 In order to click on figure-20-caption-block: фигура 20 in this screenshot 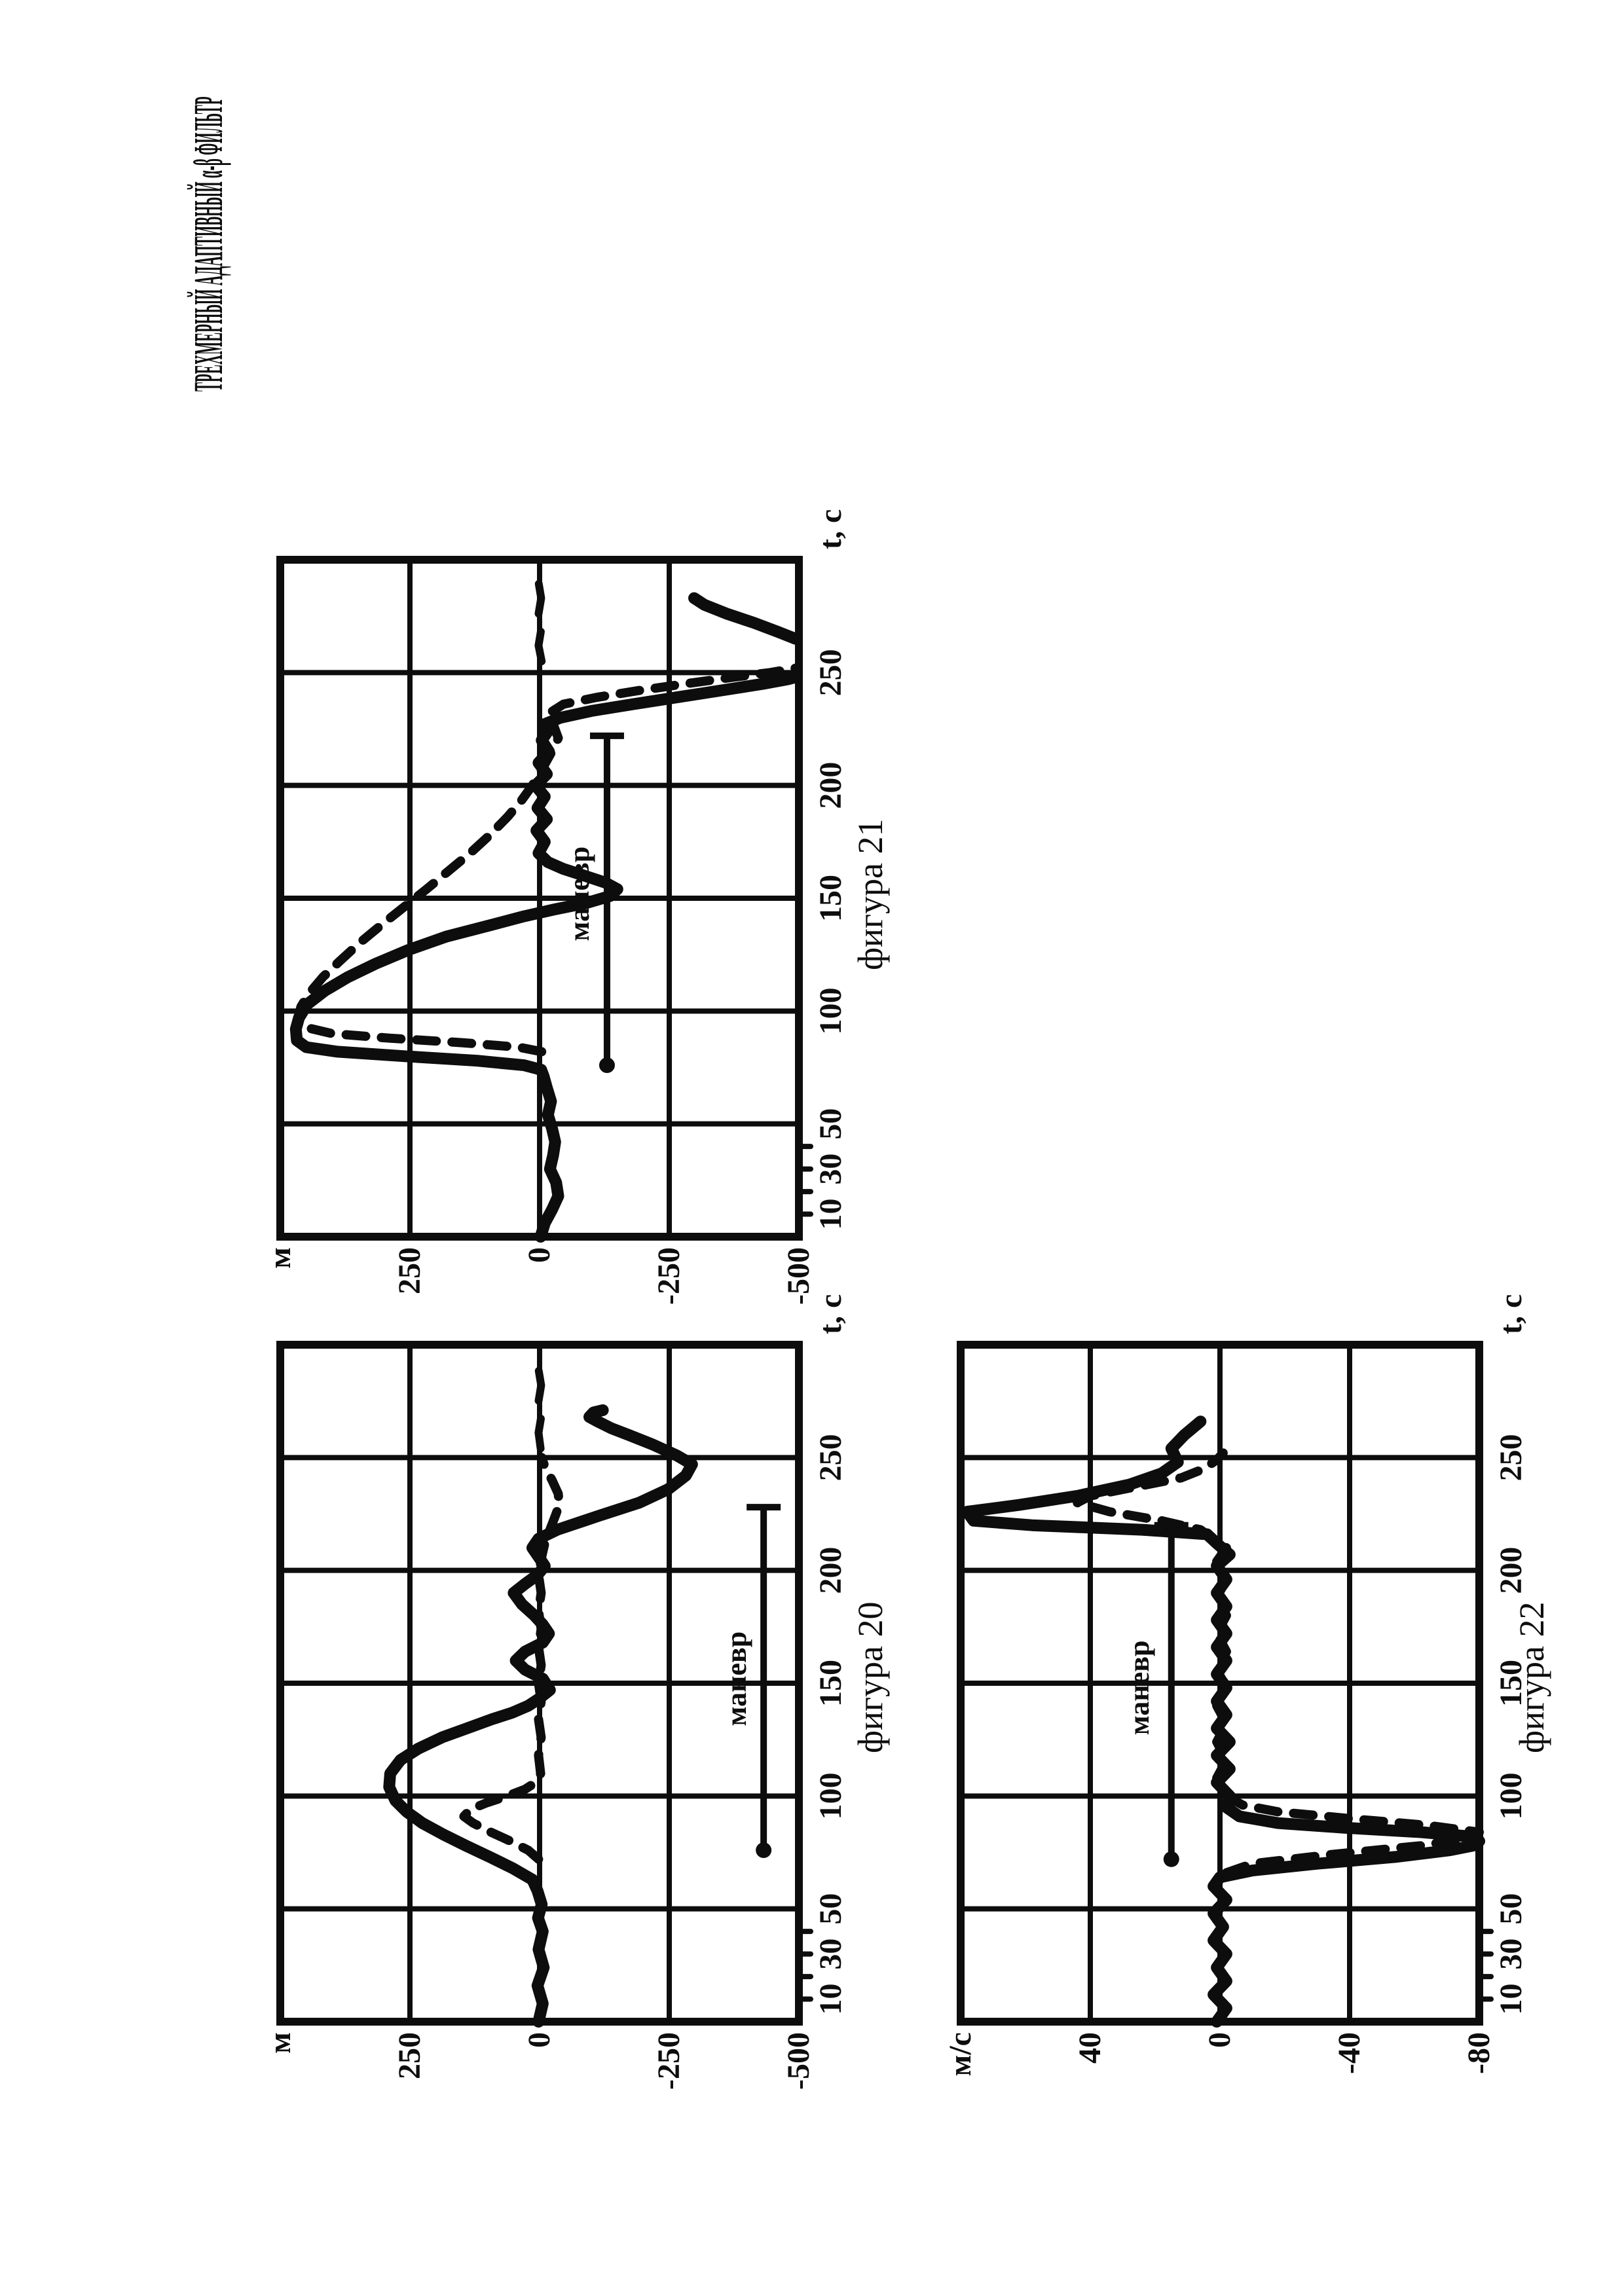, I will do `click(870, 1671)`.